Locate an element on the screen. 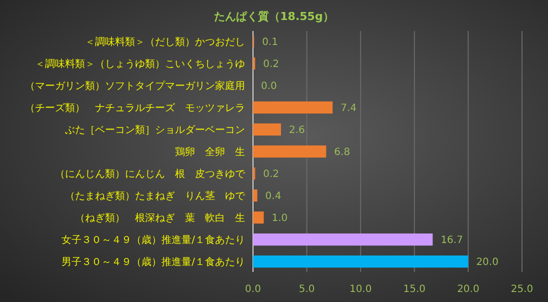 The width and height of the screenshot is (548, 302). x-tick-label: 0.0 is located at coordinates (253, 289).